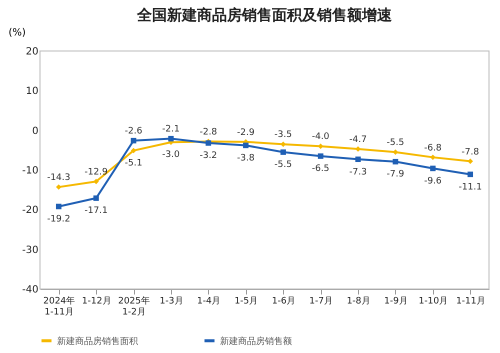 The width and height of the screenshot is (500, 353). I want to click on data-label: -7.9, so click(395, 175).